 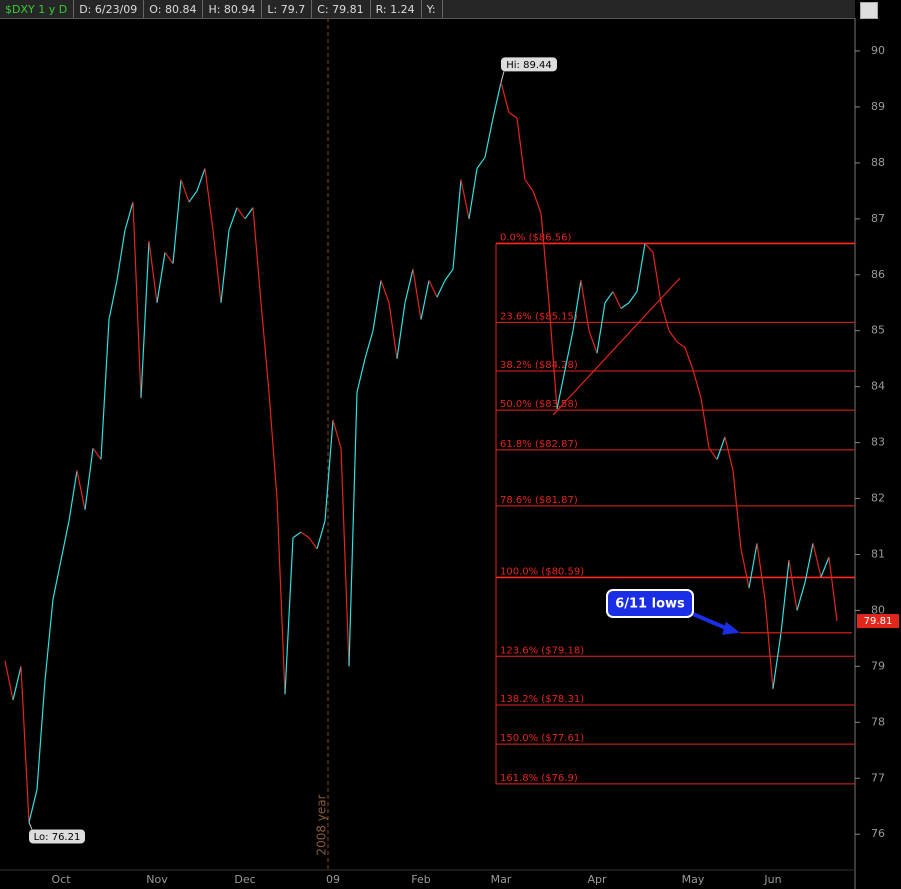 What do you see at coordinates (542, 571) in the screenshot?
I see `fib-label: 100.0% ($80.59)` at bounding box center [542, 571].